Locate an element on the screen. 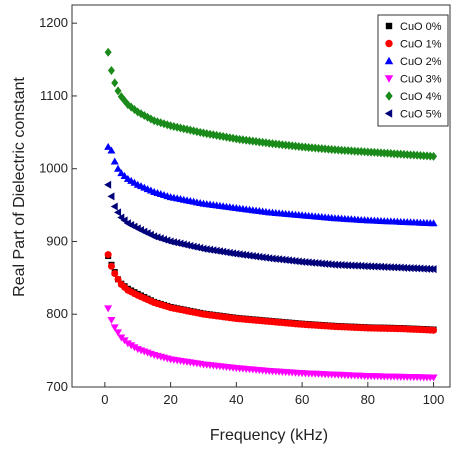 Image resolution: width=460 pixels, height=449 pixels. series-cuo-3- is located at coordinates (271, 343).